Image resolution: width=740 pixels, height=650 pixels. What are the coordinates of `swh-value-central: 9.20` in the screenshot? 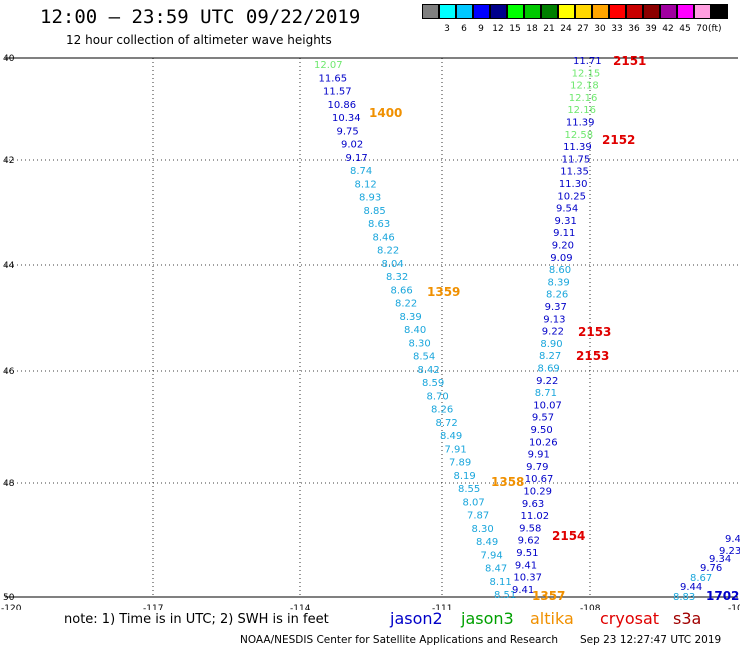 It's located at (563, 246).